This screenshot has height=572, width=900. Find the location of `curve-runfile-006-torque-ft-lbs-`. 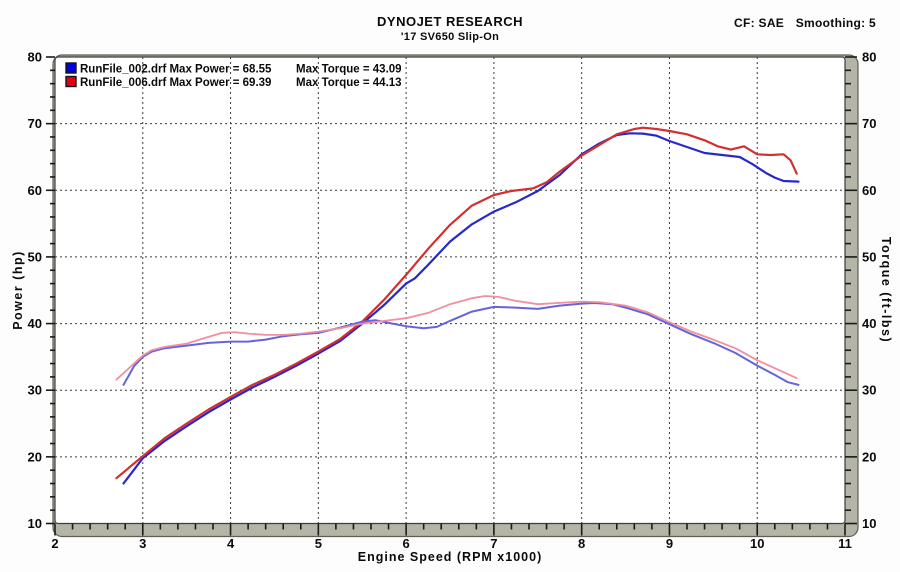

curve-runfile-006-torque-ft-lbs- is located at coordinates (456, 338).